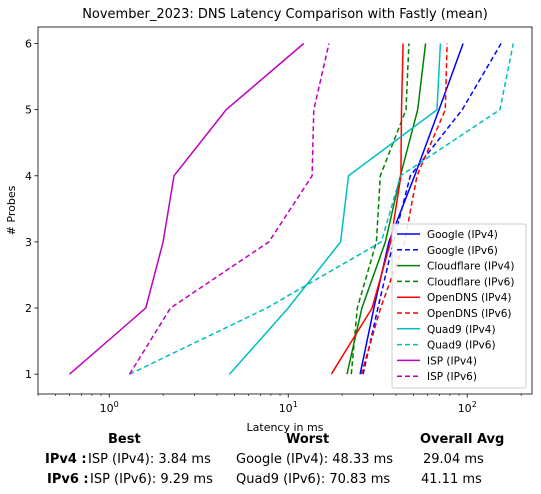  Describe the element at coordinates (109, 407) in the screenshot. I see `x-tick-label-10^0: 10⁰` at that location.